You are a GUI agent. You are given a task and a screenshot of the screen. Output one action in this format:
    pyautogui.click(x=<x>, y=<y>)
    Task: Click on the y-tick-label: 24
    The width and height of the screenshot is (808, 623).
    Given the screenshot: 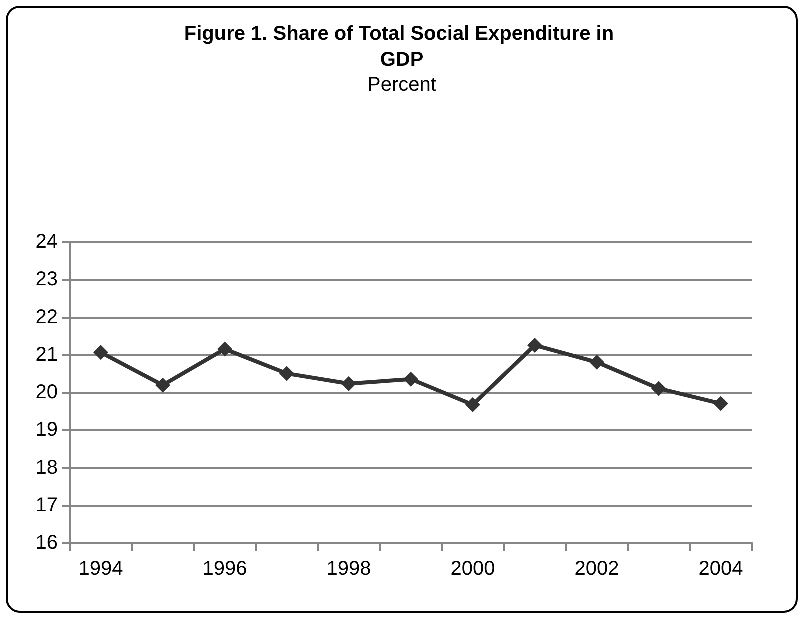 What is the action you would take?
    pyautogui.click(x=47, y=242)
    